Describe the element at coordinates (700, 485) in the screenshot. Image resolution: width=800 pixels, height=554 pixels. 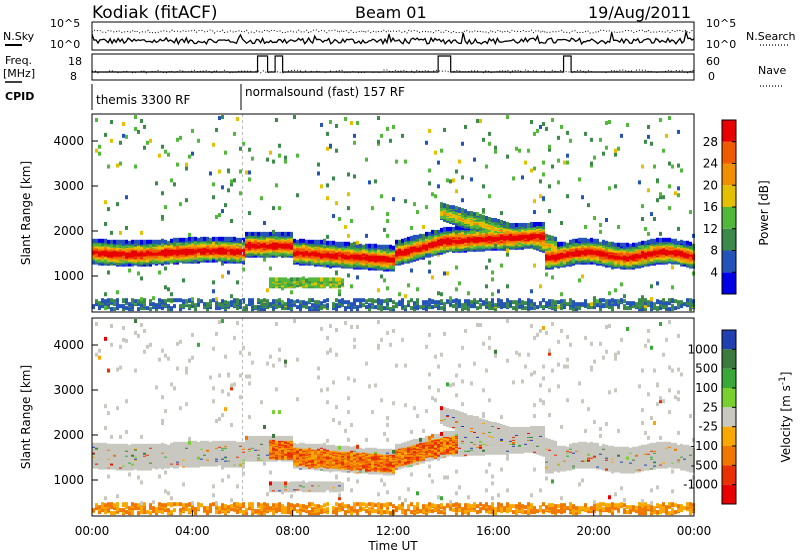
I see `velocity-colorbar-tick: -1000` at that location.